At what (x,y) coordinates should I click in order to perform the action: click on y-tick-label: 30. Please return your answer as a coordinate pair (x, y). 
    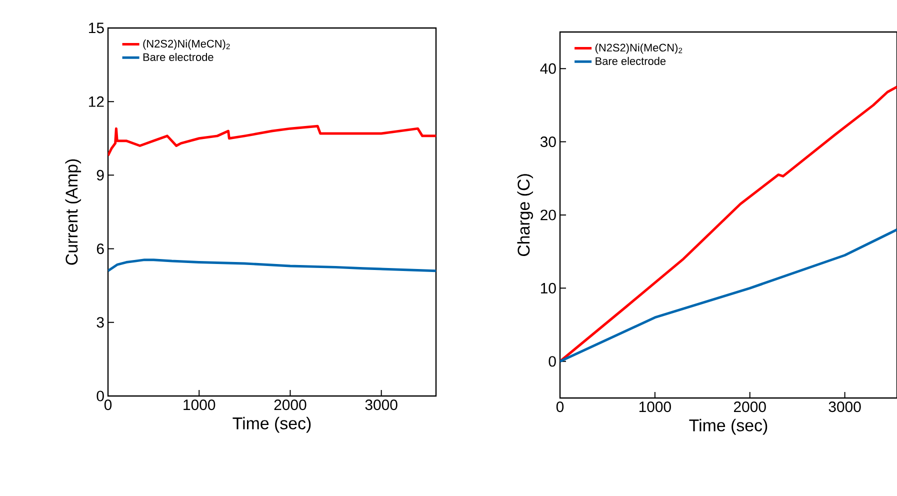
    Looking at the image, I should click on (548, 142).